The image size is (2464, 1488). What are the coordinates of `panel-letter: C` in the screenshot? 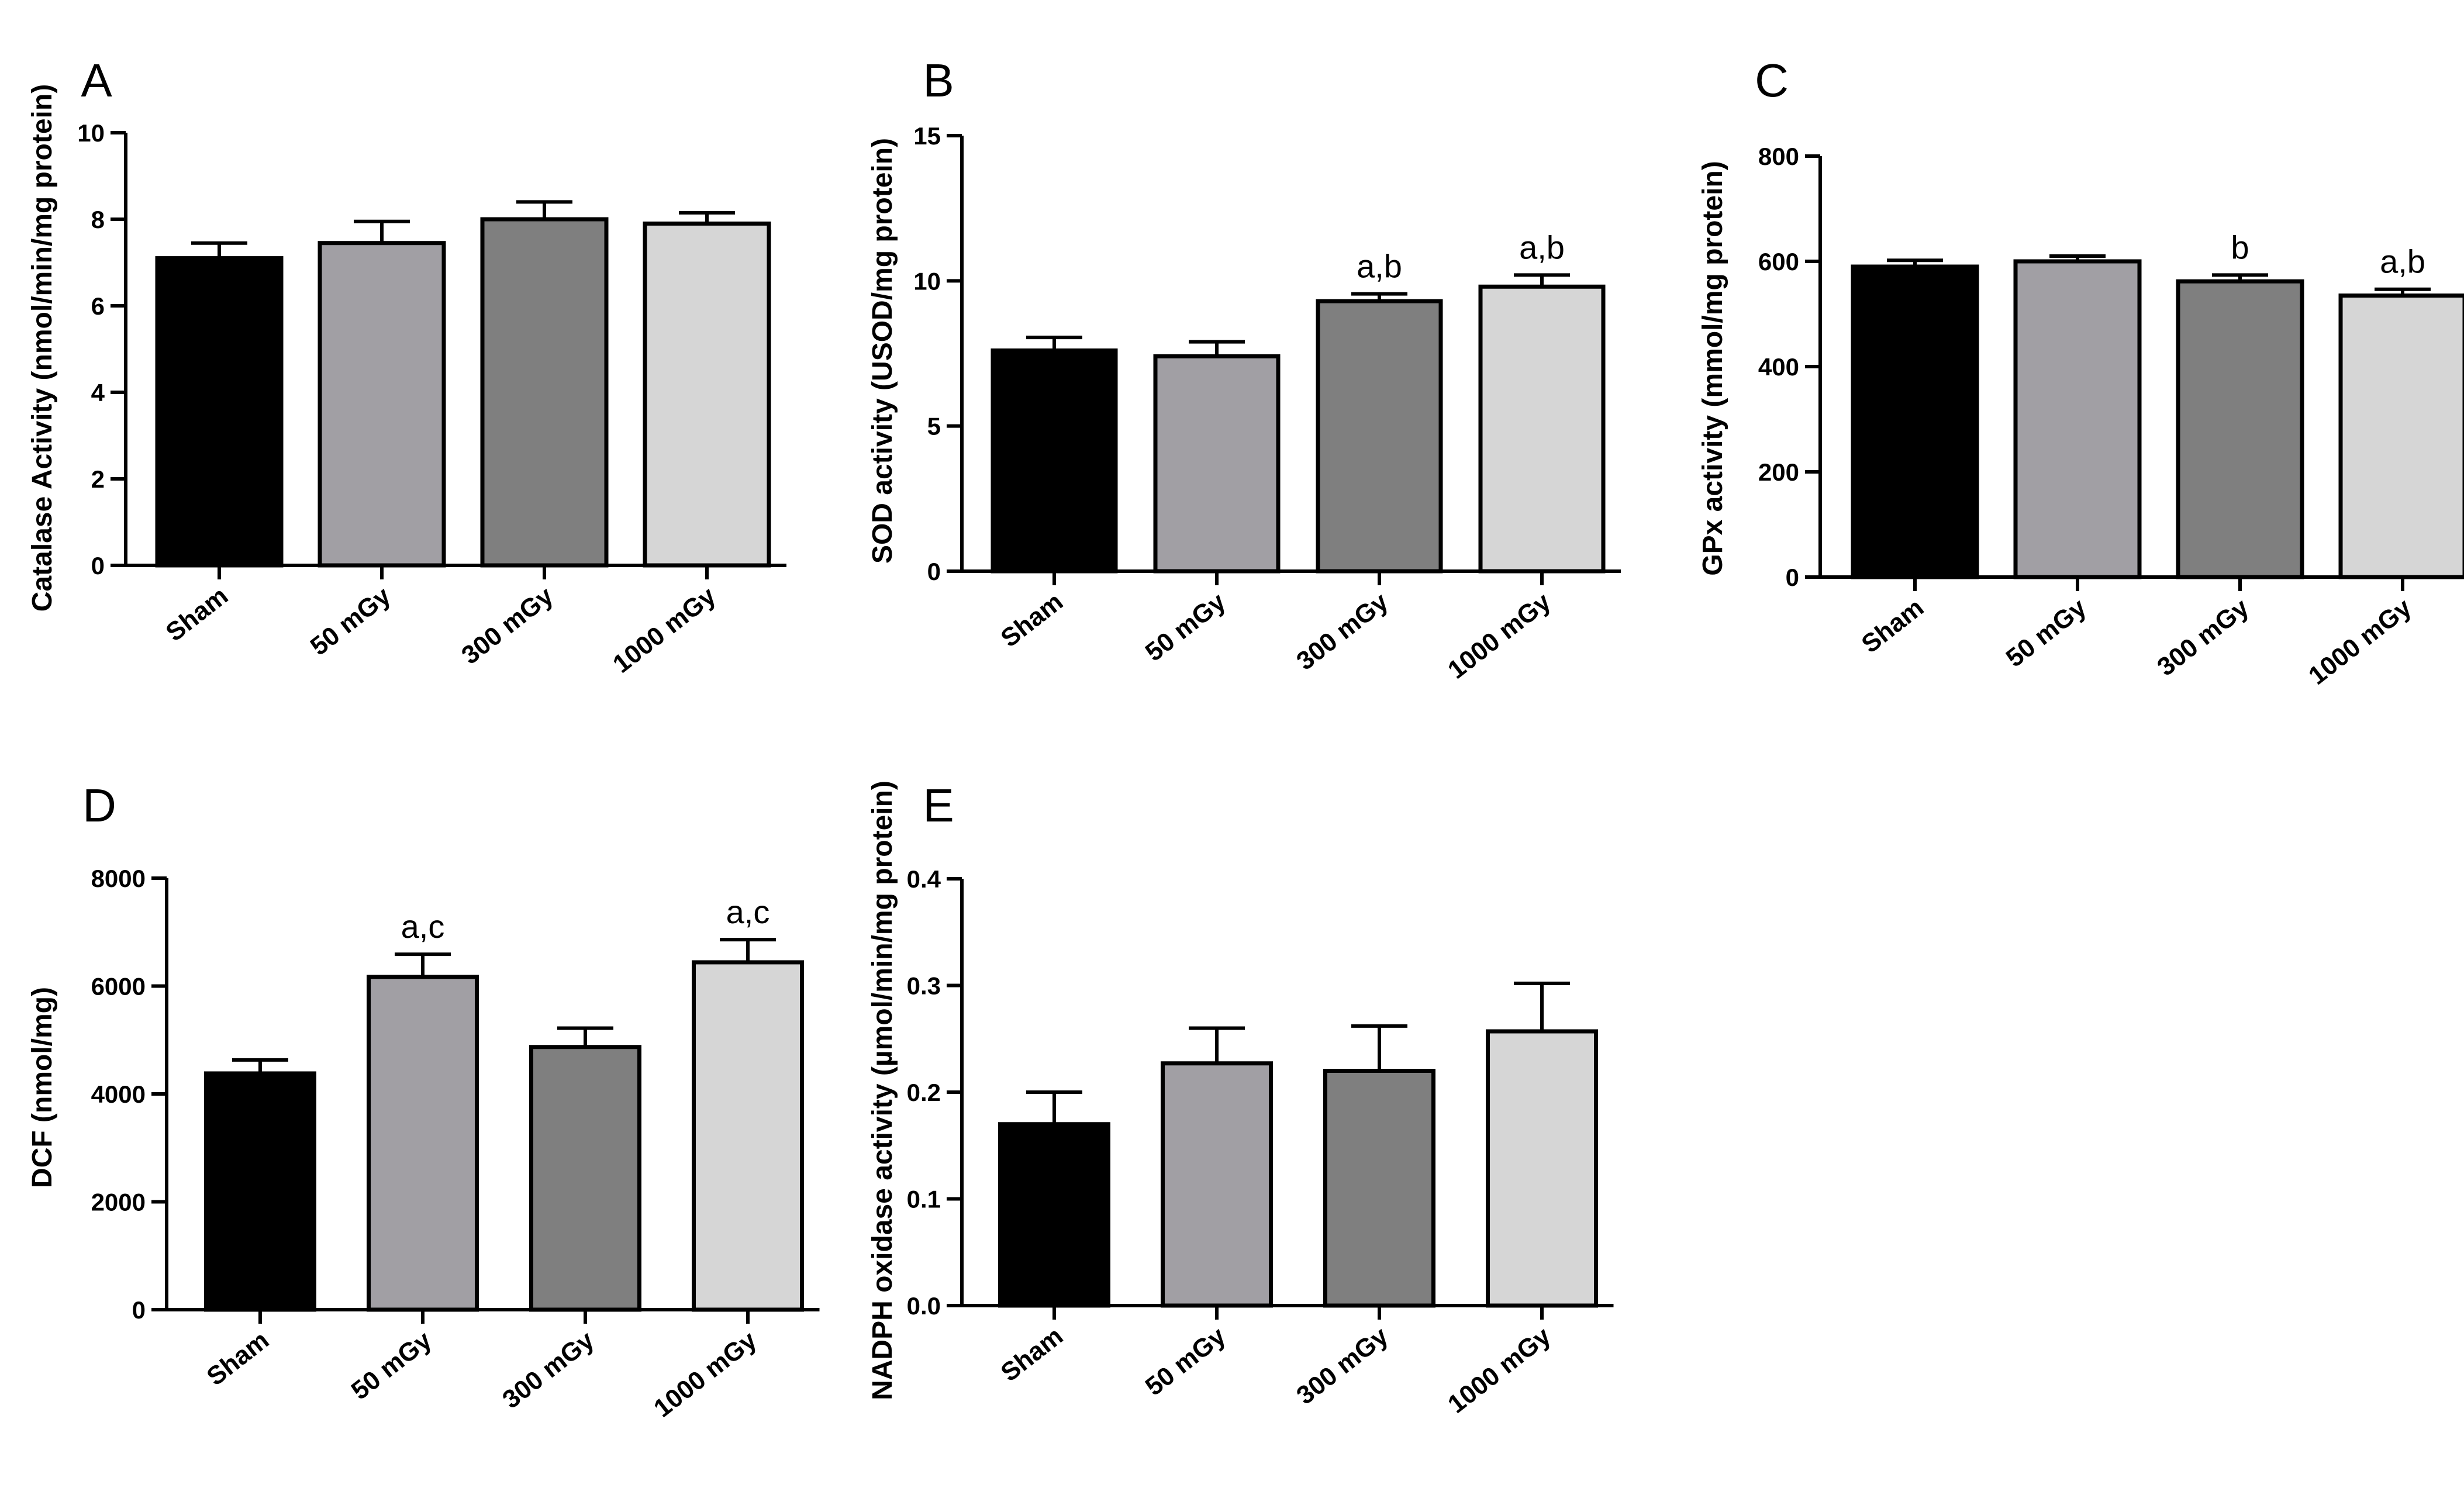 It's located at (1772, 80).